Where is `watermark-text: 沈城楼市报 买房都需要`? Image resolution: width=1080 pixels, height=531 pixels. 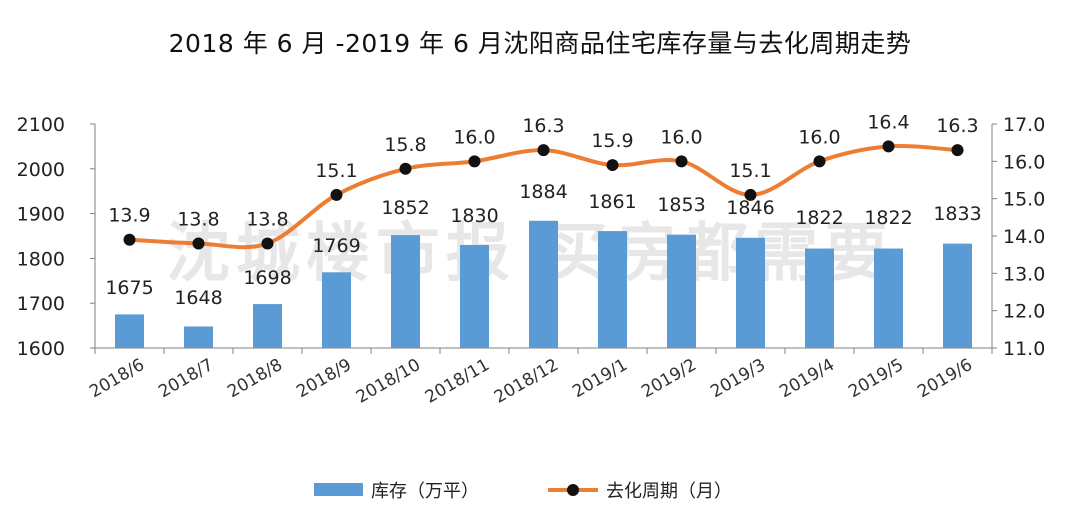
watermark-text: 沈城楼市报 买房都需要 is located at coordinates (530, 254).